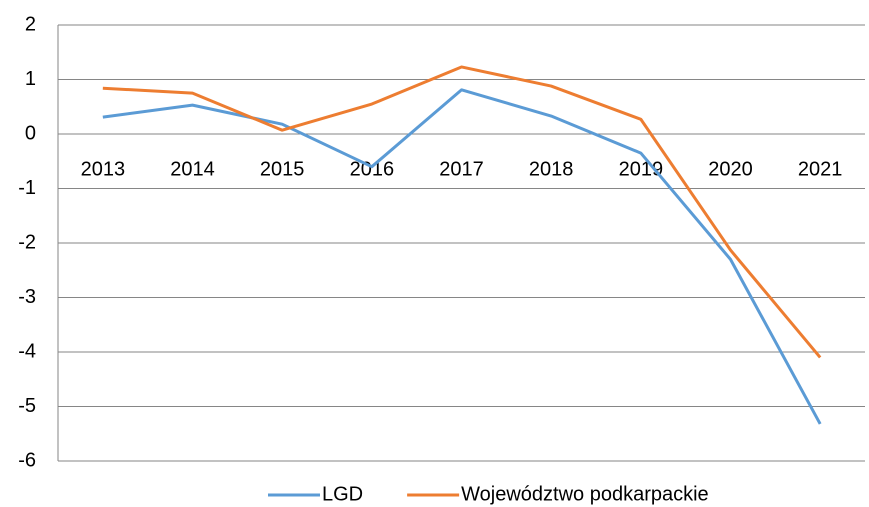  What do you see at coordinates (282, 169) in the screenshot?
I see `x-tick-label: 2015` at bounding box center [282, 169].